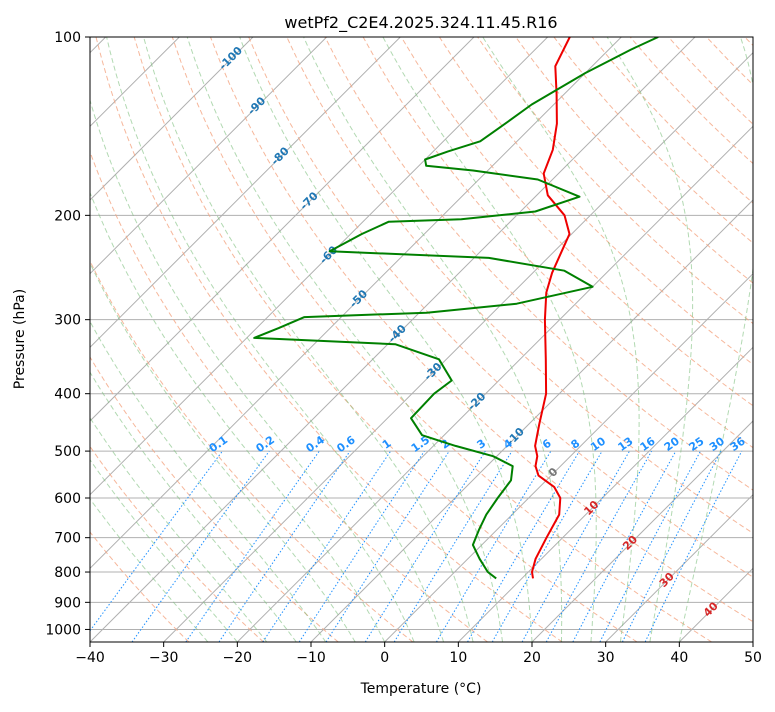  What do you see at coordinates (458, 658) in the screenshot?
I see `x-tick-label: 10` at bounding box center [458, 658].